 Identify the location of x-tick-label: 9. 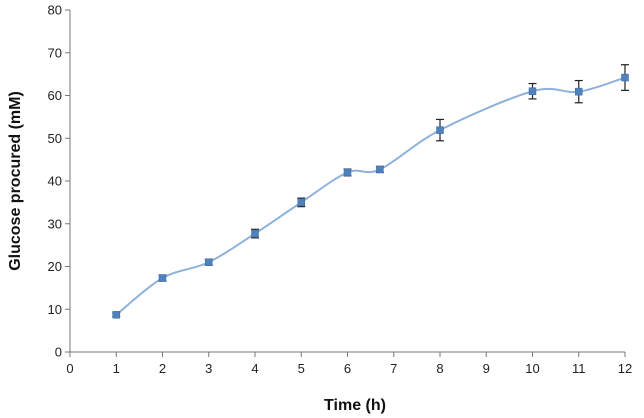
(486, 368).